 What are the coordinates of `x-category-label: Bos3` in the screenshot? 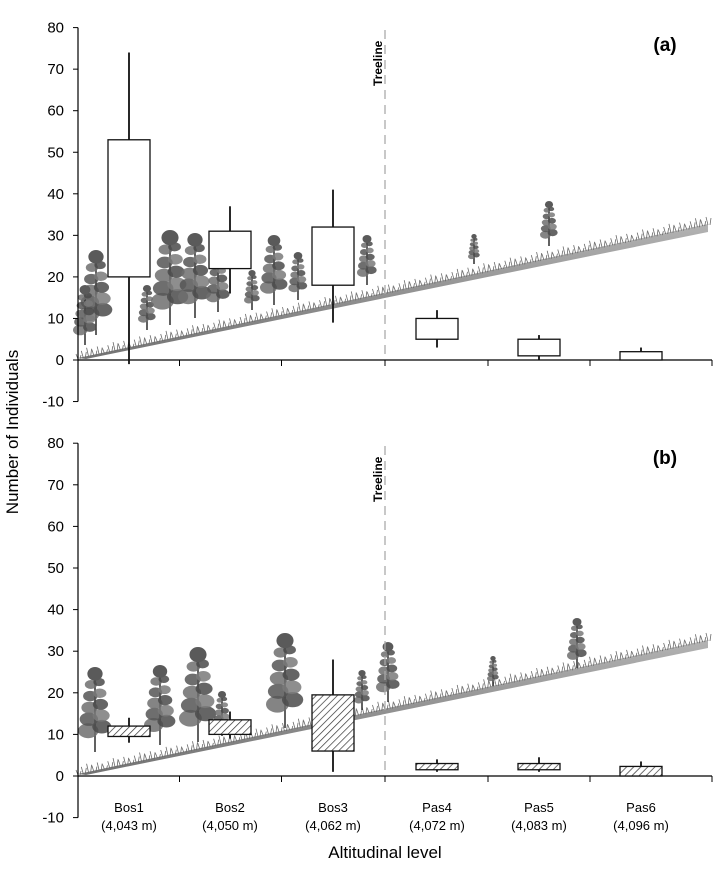 It's located at (333, 807).